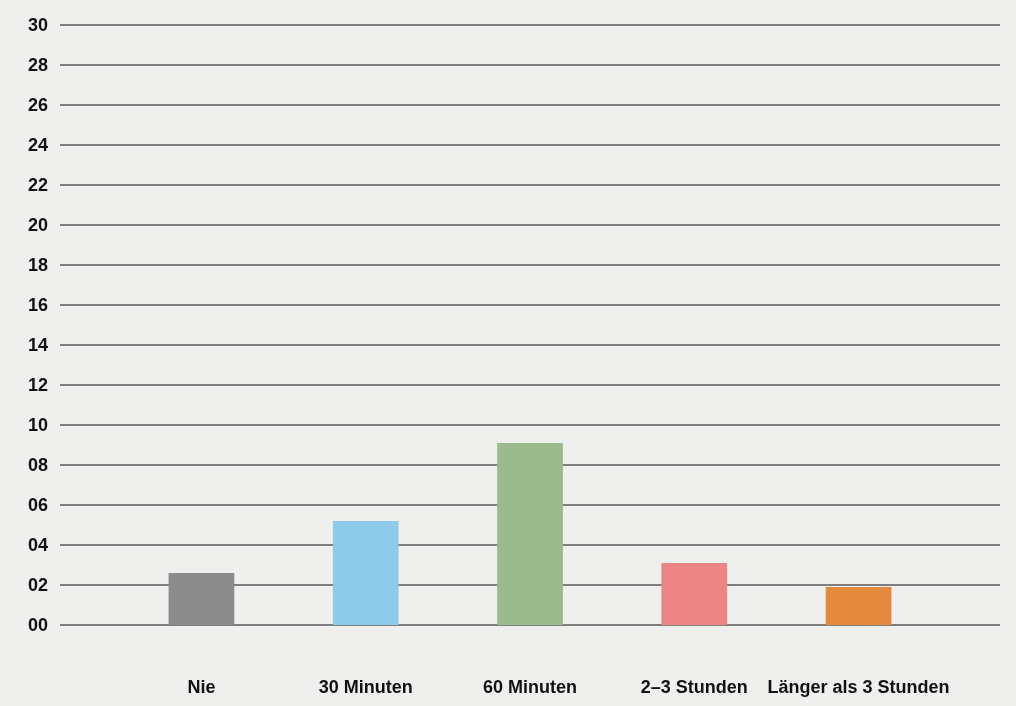 The height and width of the screenshot is (706, 1016). Describe the element at coordinates (37, 465) in the screenshot. I see `y-tick-label: 08` at that location.